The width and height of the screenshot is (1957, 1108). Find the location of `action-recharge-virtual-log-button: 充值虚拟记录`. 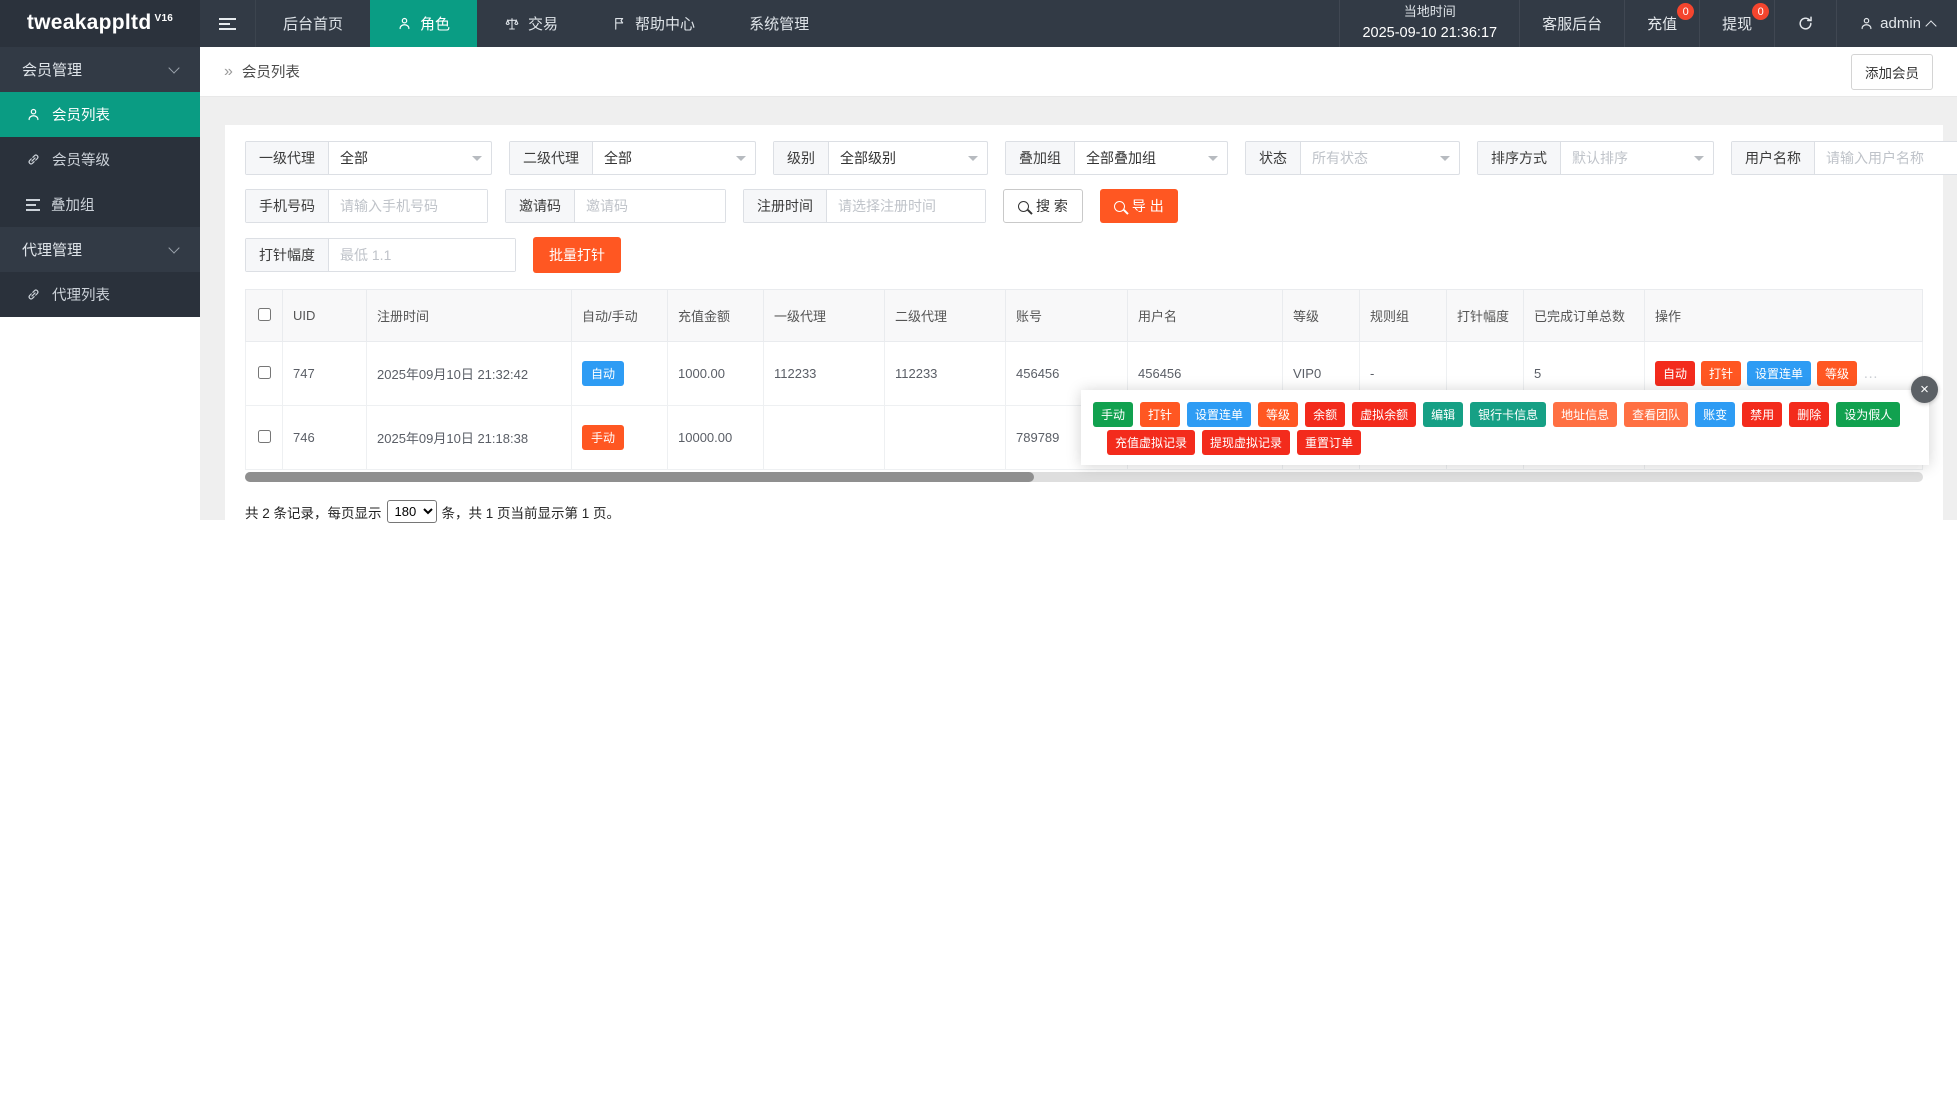

action-recharge-virtual-log-button: 充值虚拟记录 is located at coordinates (1151, 442).